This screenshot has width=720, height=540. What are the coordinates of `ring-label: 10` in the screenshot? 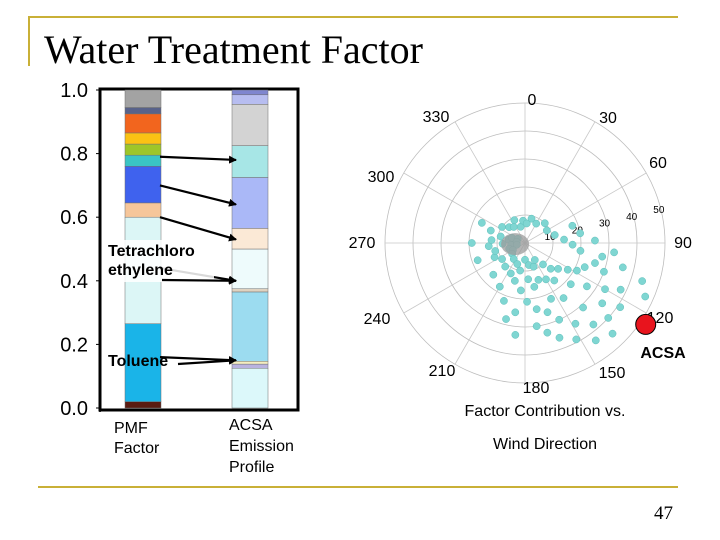 It's located at (551, 237).